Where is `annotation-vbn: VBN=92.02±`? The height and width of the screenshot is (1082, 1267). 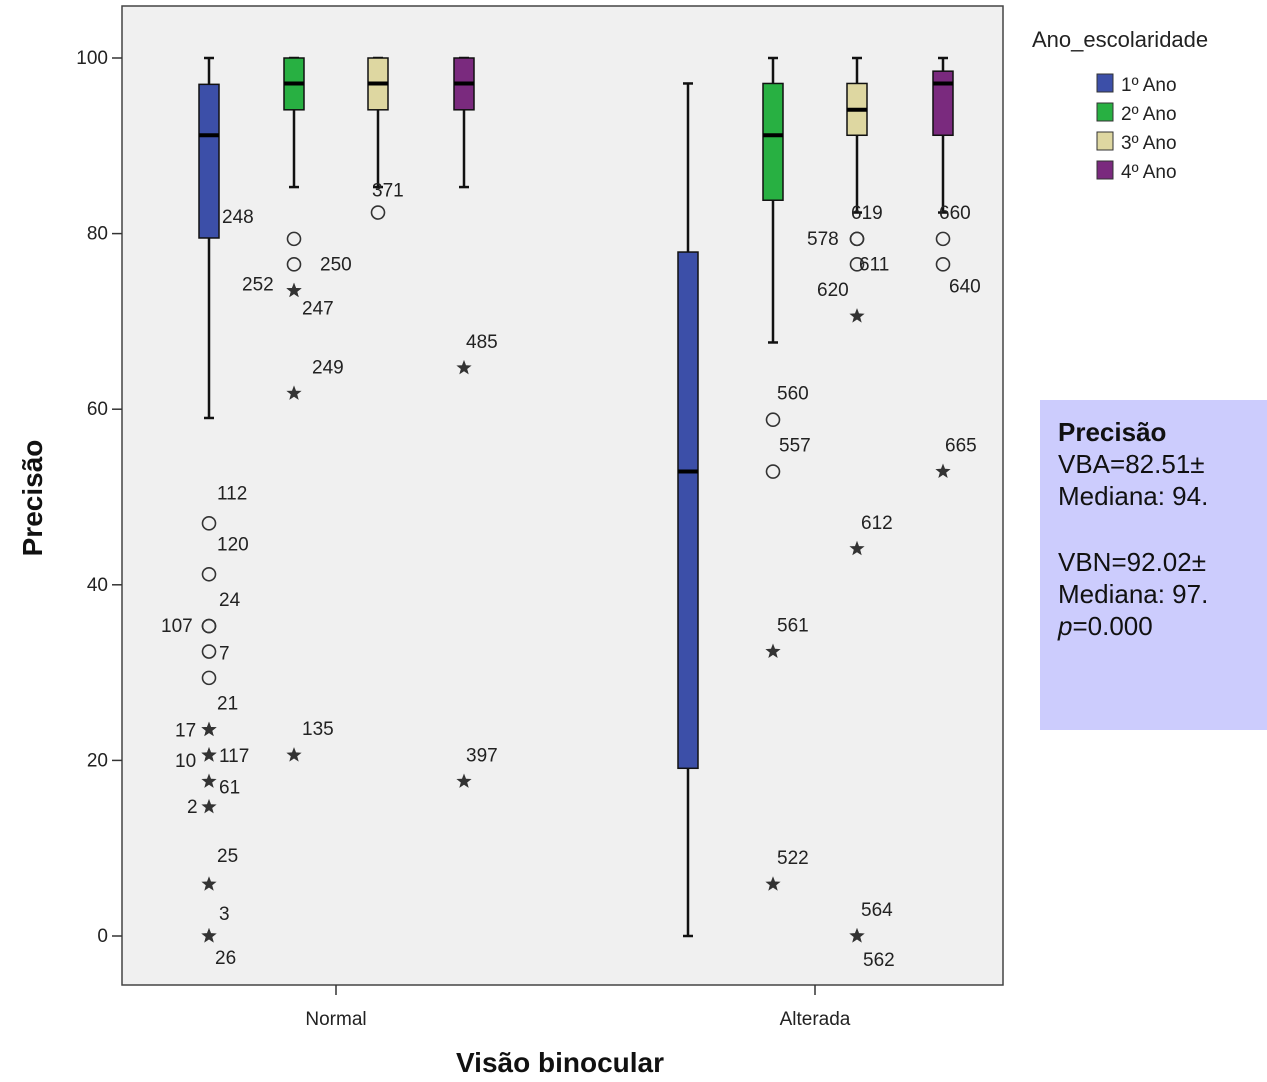 annotation-vbn: VBN=92.02± is located at coordinates (1132, 562).